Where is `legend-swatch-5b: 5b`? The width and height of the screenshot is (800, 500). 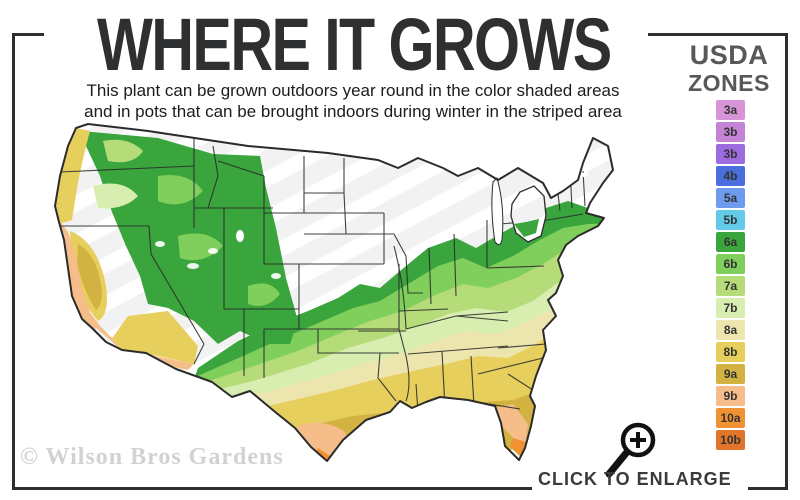
legend-swatch-5b: 5b is located at coordinates (730, 220).